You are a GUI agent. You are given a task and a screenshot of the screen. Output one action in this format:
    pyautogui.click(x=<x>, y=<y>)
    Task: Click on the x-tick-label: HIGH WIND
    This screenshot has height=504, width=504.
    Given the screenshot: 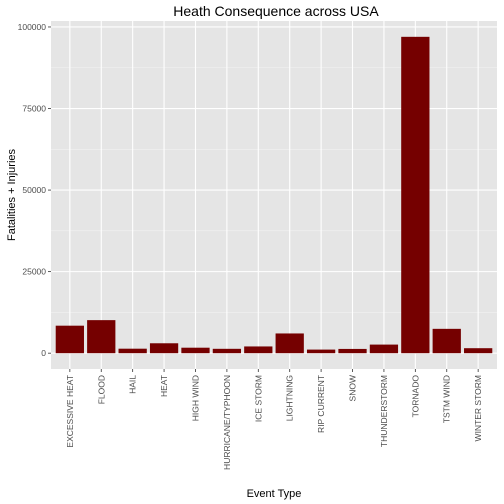 What is the action you would take?
    pyautogui.click(x=195, y=398)
    